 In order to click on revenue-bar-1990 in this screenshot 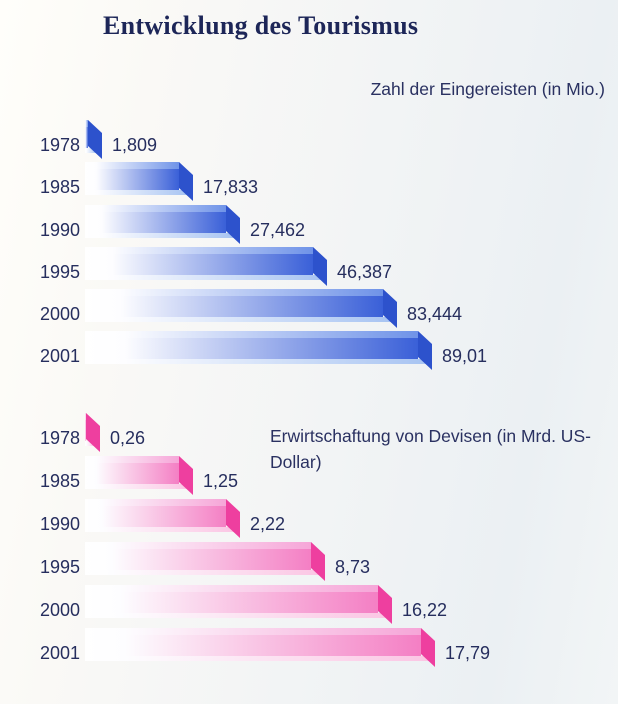, I will do `click(162, 518)`.